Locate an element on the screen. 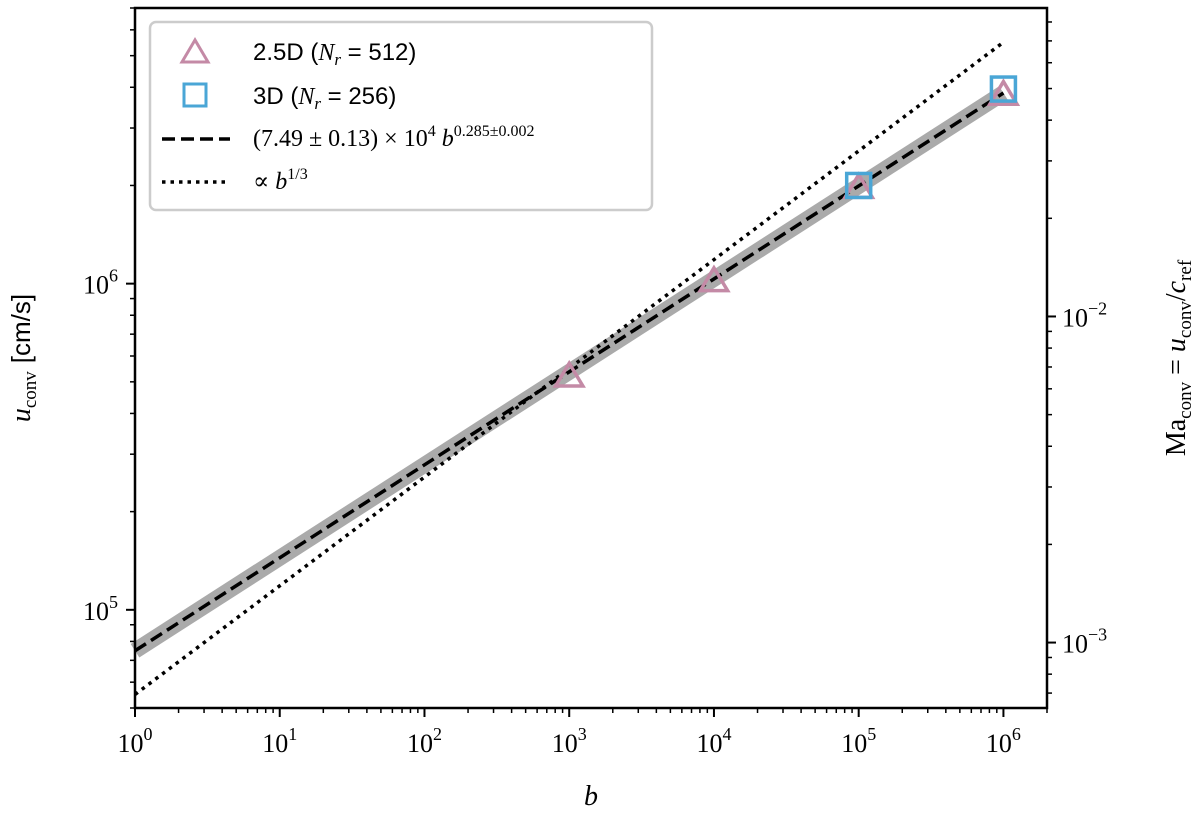 This screenshot has width=1200, height=820. x-tick-label: 10⁶ is located at coordinates (1003, 741).